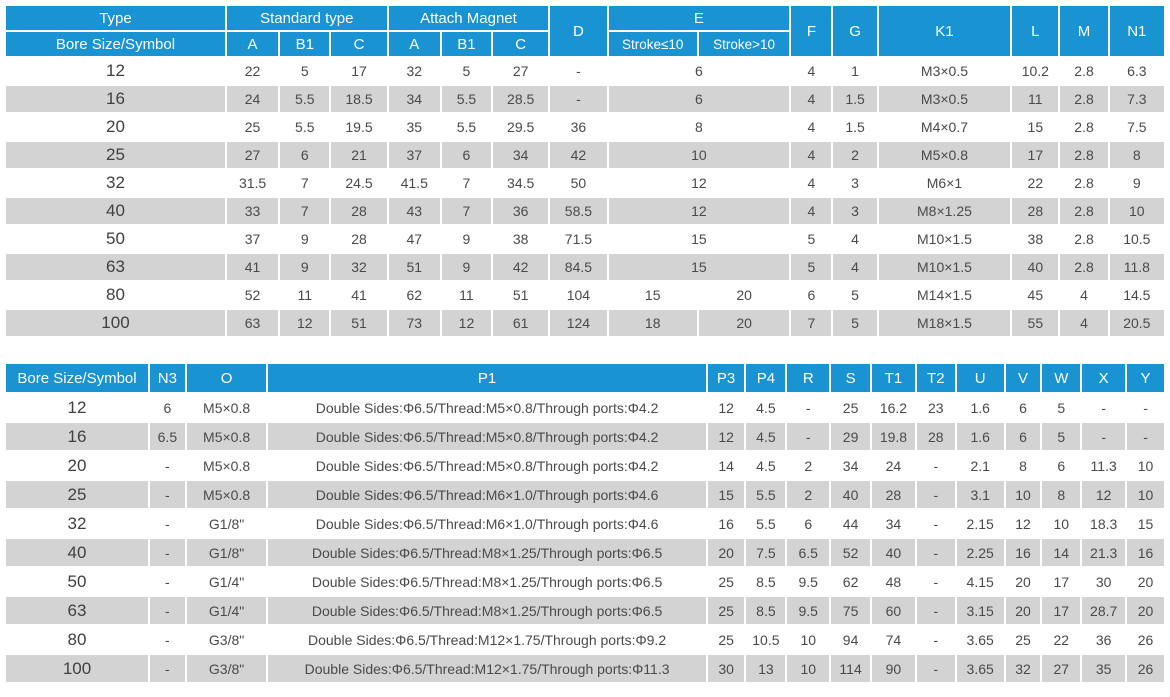 This screenshot has height=697, width=1170. I want to click on cell: 1.6, so click(980, 436).